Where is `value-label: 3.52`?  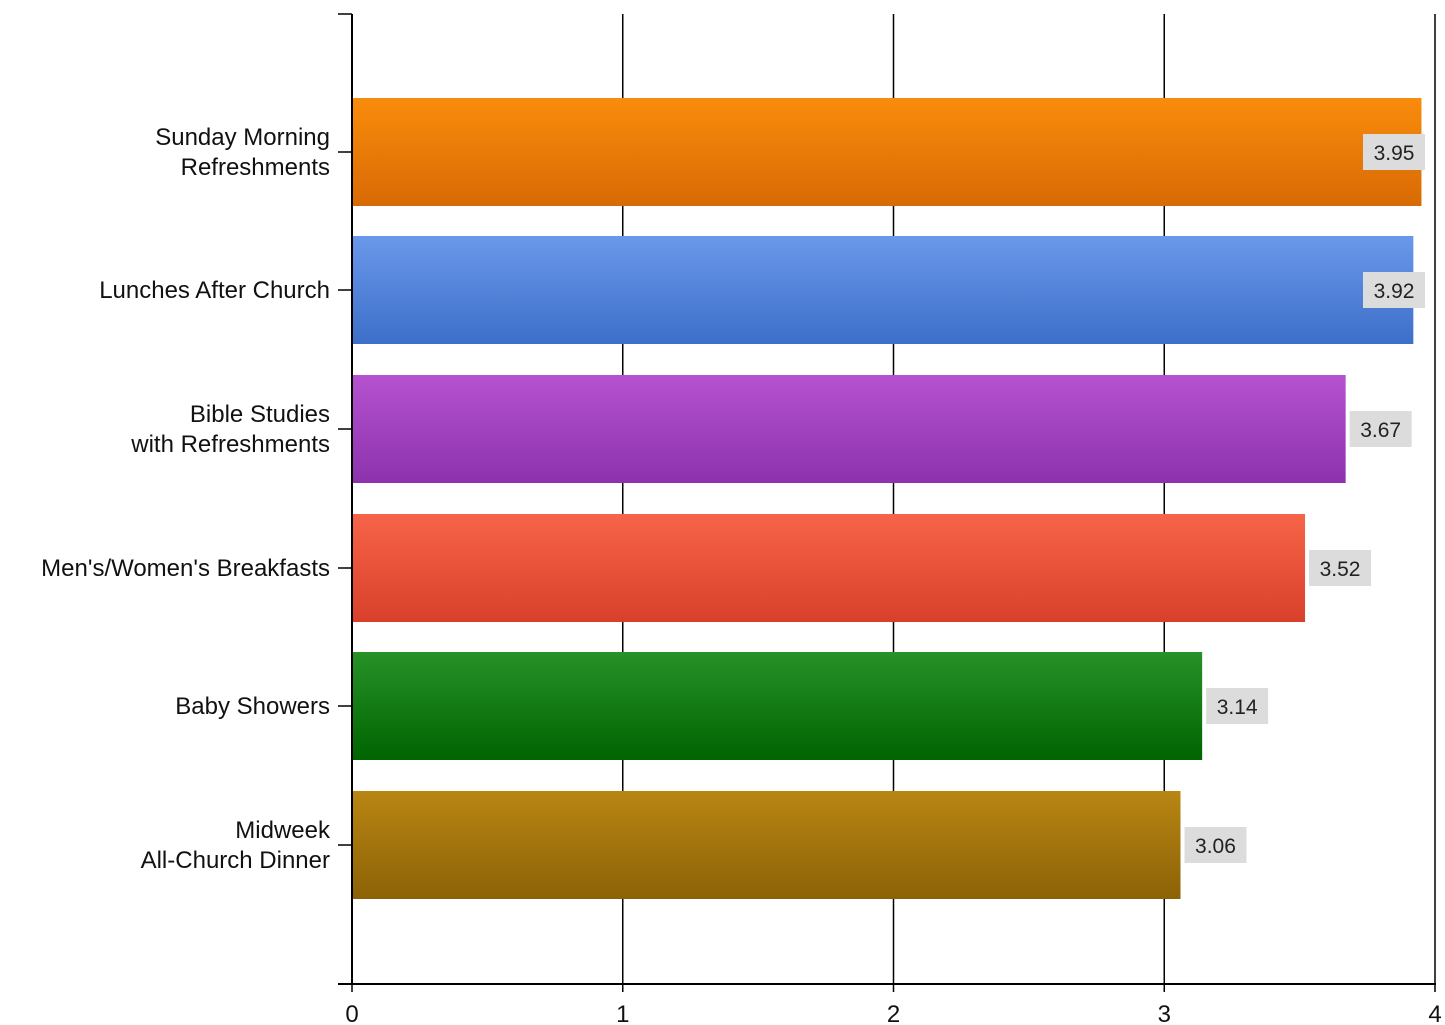 value-label: 3.52 is located at coordinates (1340, 569).